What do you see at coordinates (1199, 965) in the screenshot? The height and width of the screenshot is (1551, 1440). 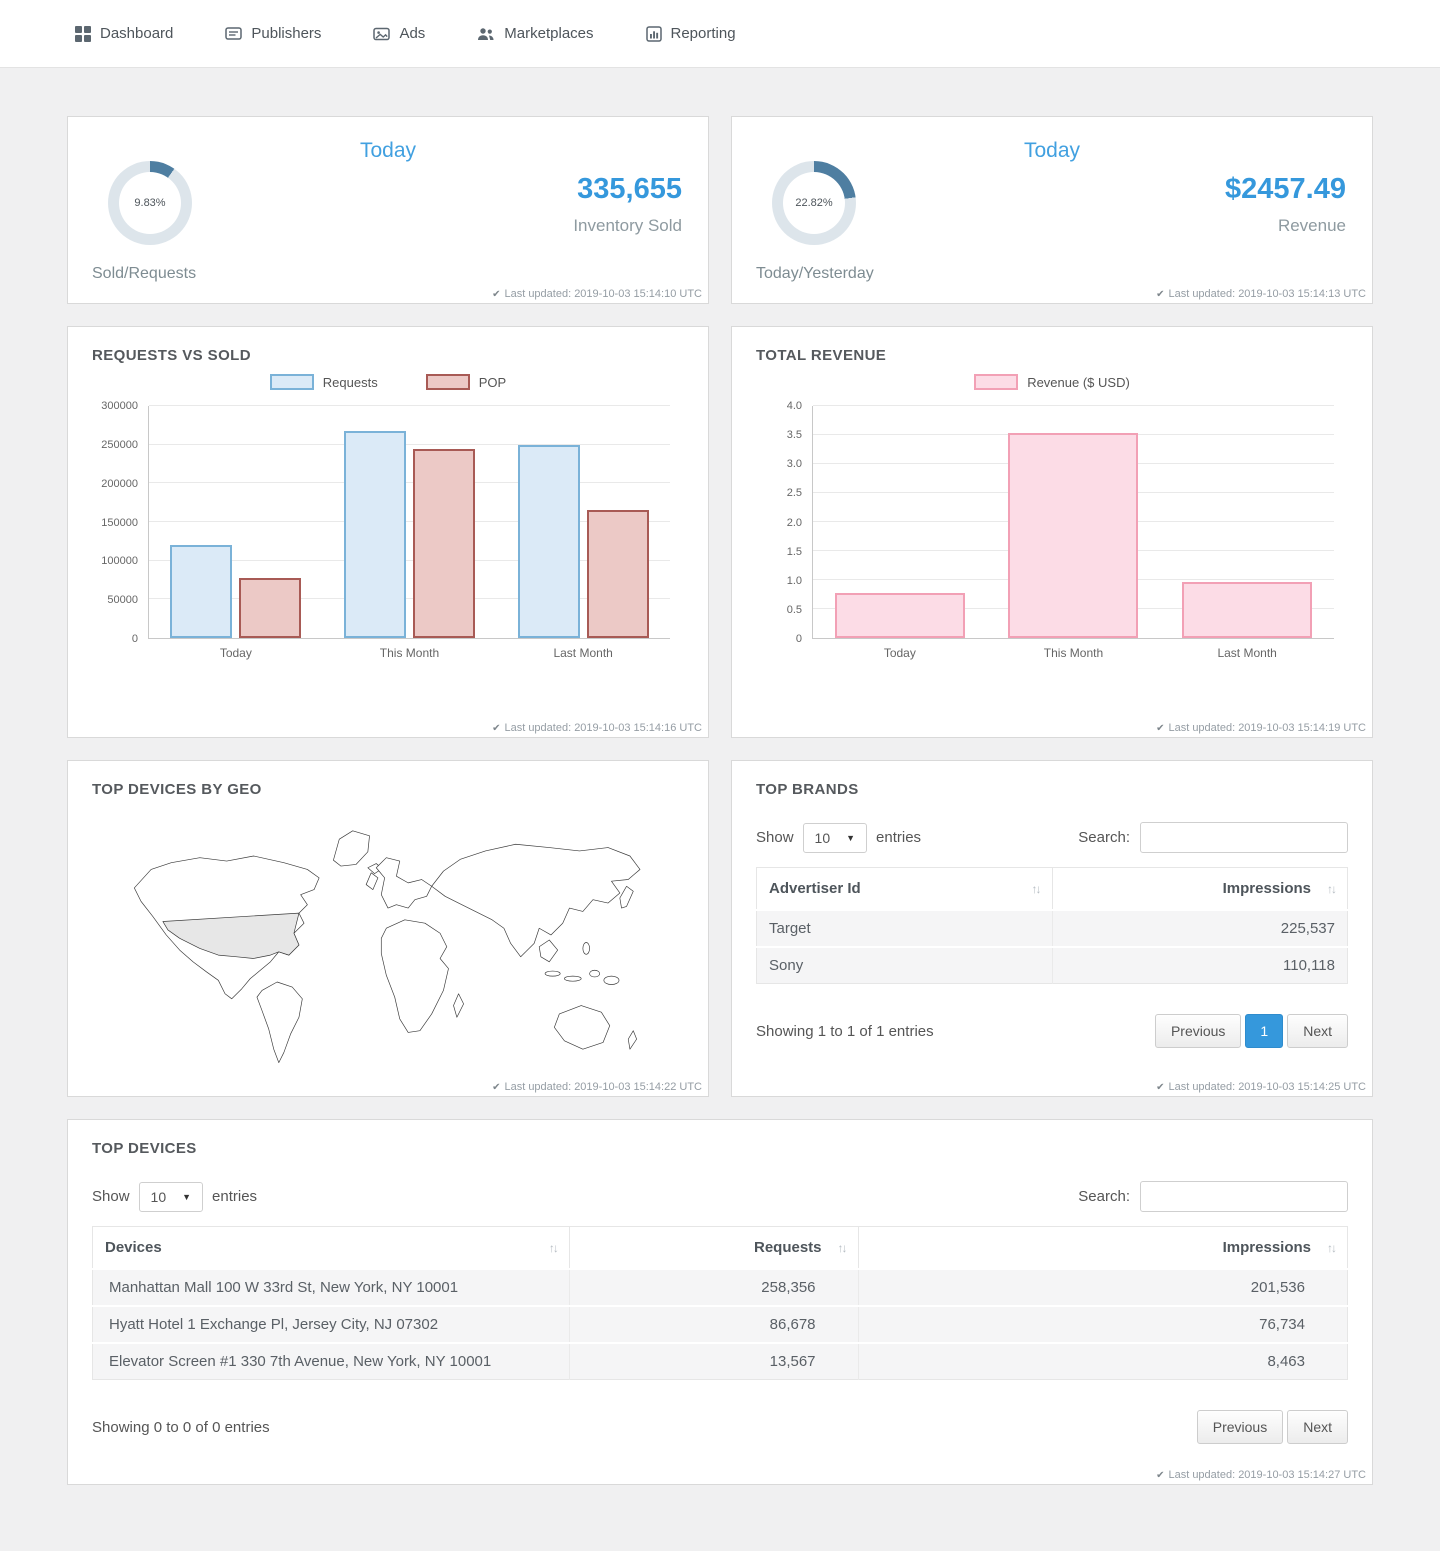 I see `table-cell: 110,118` at bounding box center [1199, 965].